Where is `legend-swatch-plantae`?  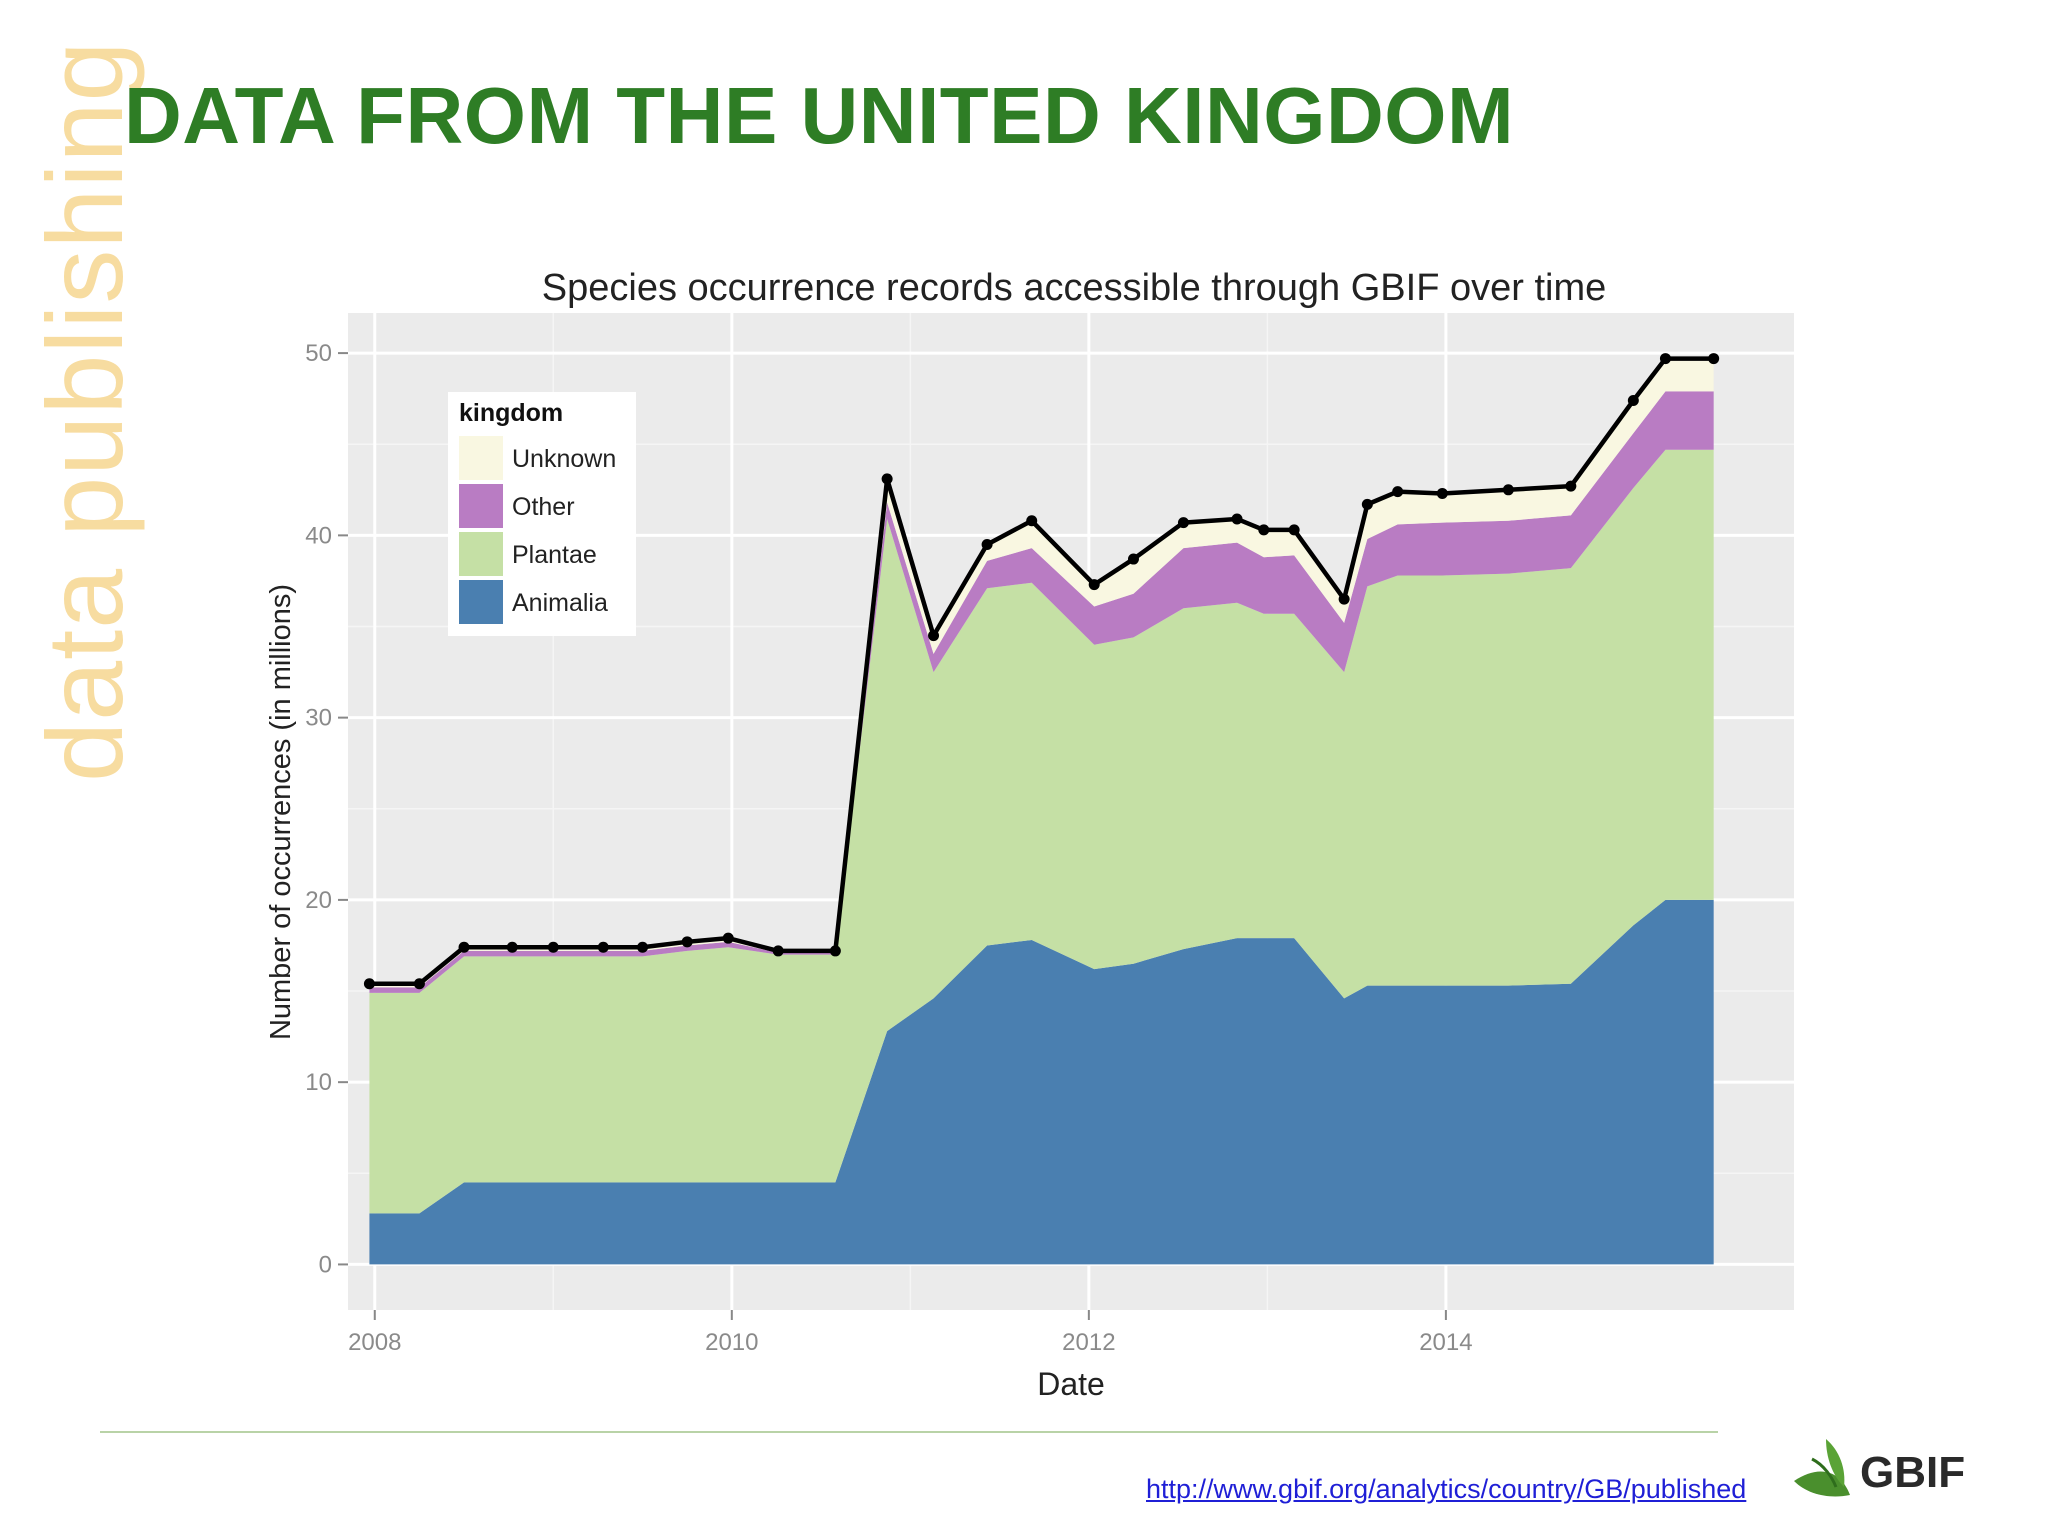 legend-swatch-plantae is located at coordinates (481, 554).